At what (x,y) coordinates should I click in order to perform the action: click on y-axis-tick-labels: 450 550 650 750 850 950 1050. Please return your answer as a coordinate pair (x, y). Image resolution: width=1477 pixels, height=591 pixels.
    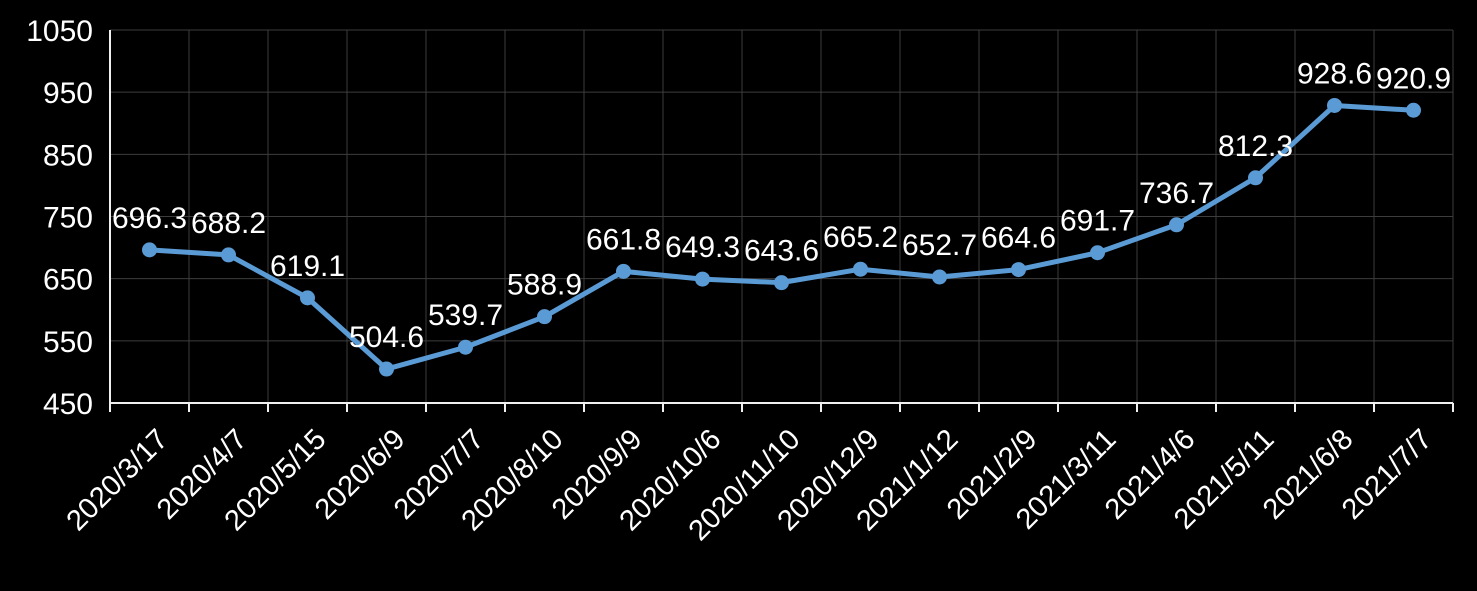
    Looking at the image, I should click on (59, 218).